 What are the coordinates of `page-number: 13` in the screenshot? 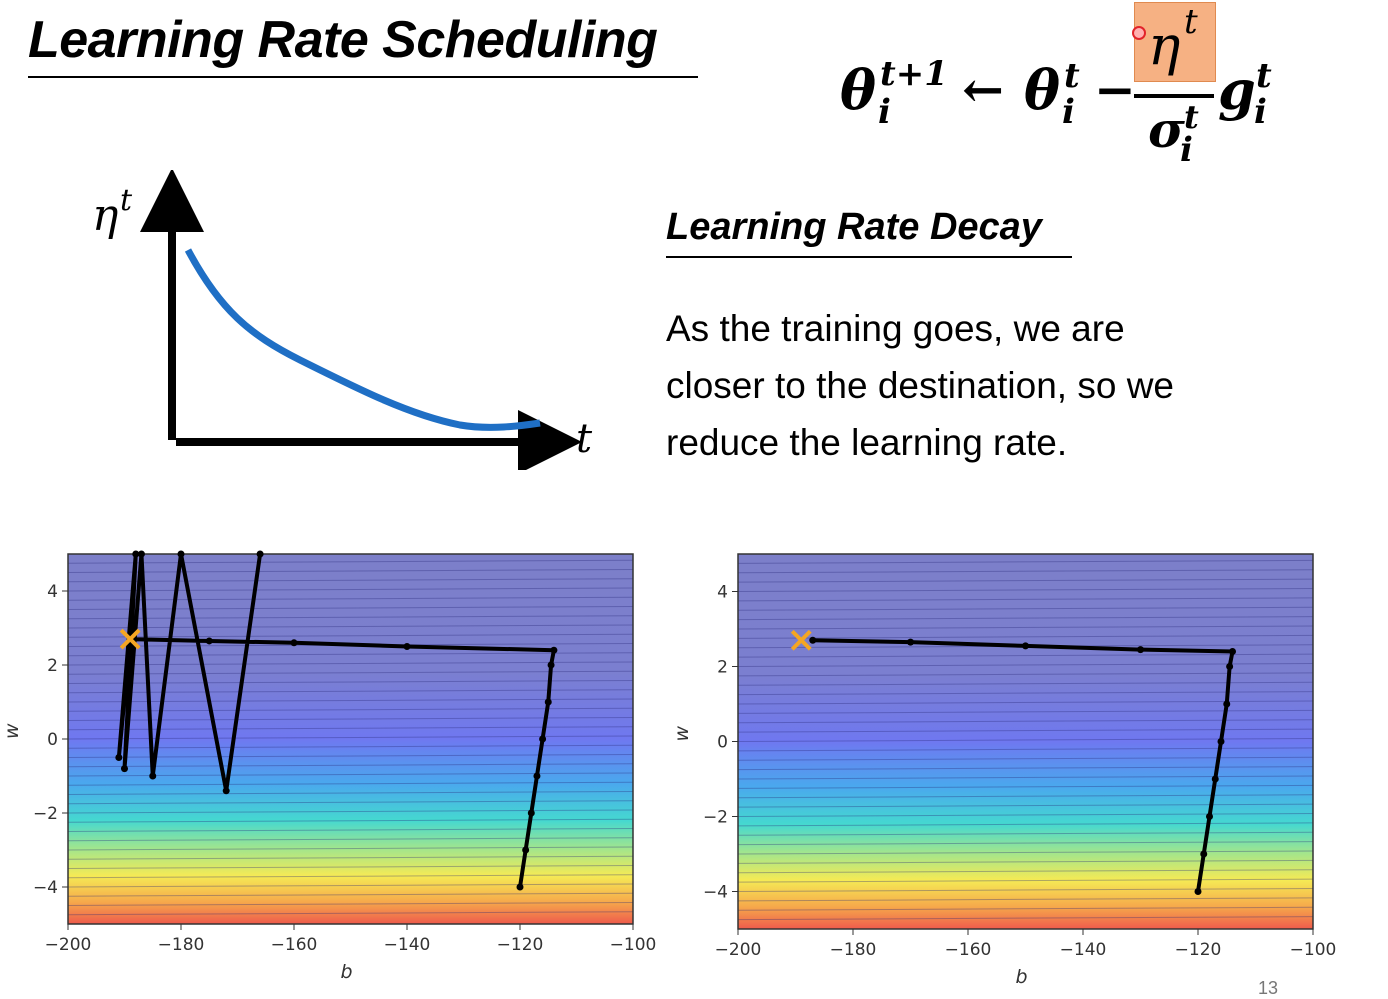 It's located at (1268, 988).